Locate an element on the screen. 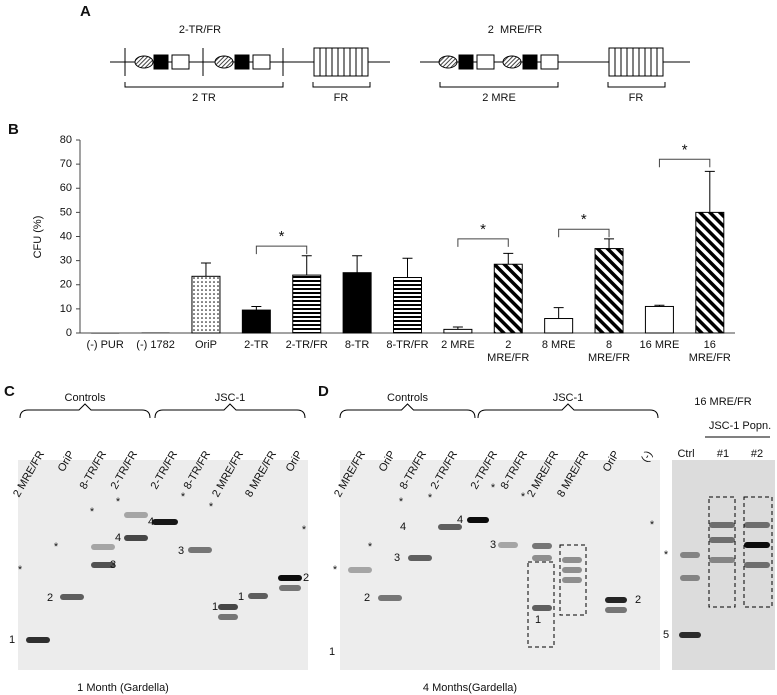  y-tick-label: 0 is located at coordinates (69, 333).